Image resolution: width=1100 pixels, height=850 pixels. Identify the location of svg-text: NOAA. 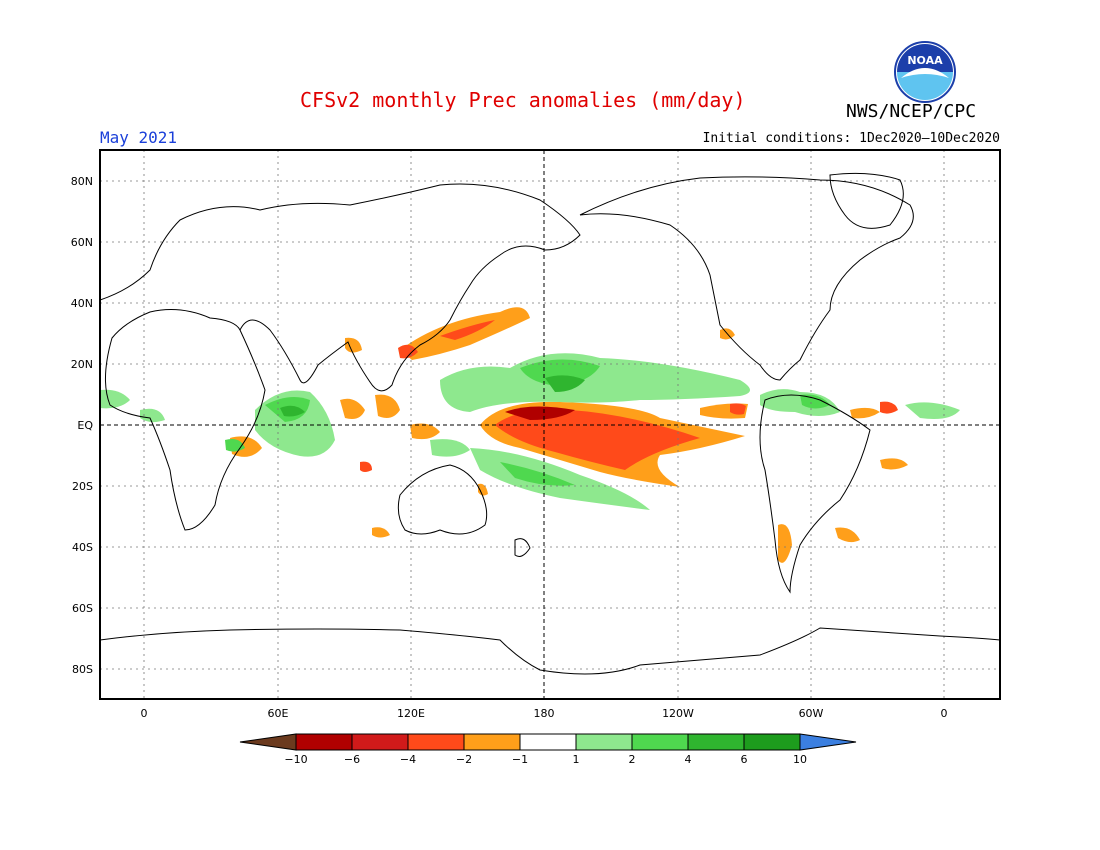
(925, 60).